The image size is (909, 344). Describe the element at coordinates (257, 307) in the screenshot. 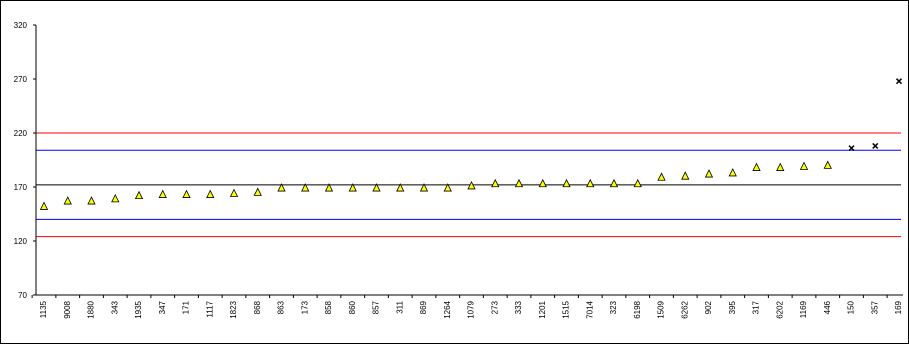

I see `x-tick-label: 868` at that location.